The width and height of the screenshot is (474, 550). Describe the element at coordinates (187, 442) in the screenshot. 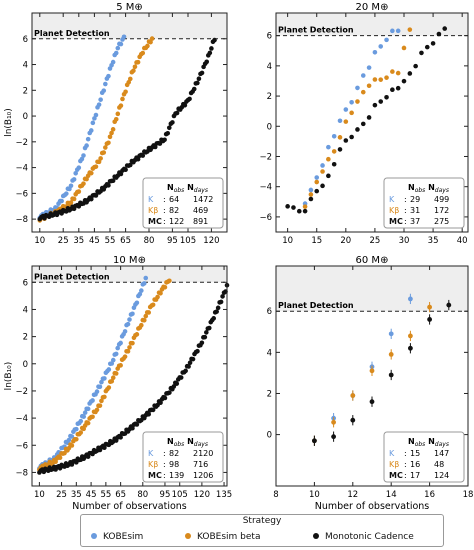

I see `table-header: Nobs Ndays` at that location.